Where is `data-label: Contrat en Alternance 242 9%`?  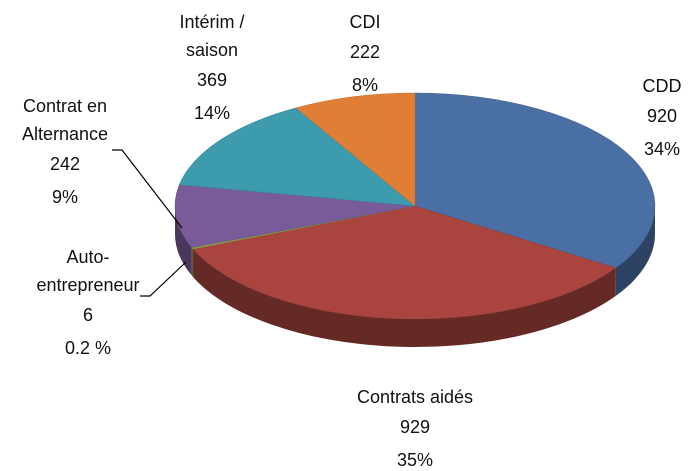 data-label: Contrat en Alternance 242 9% is located at coordinates (65, 153).